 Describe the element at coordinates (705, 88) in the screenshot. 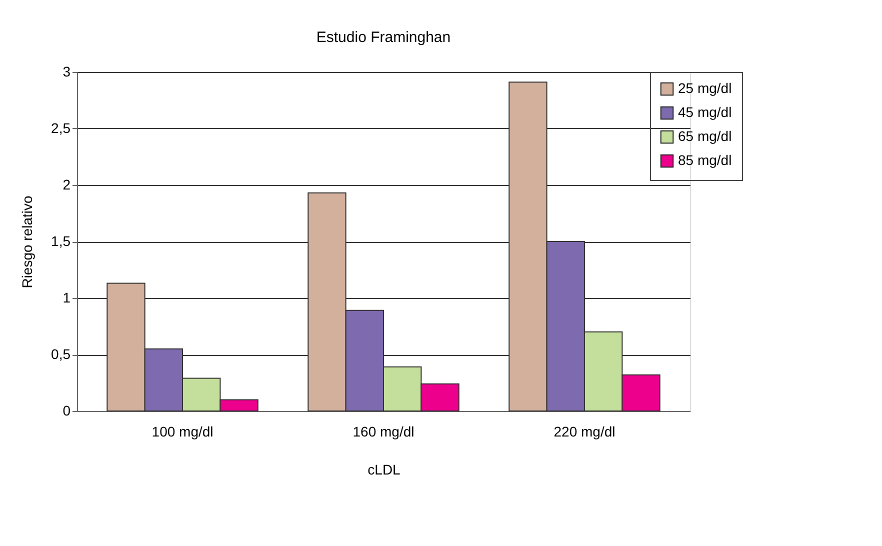

I see `legend-label: 25 mg/dl` at that location.